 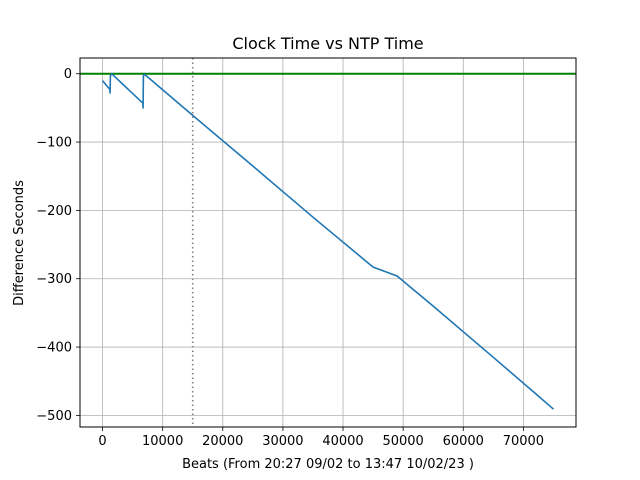 I want to click on x-tick-label: 60000, so click(x=463, y=441).